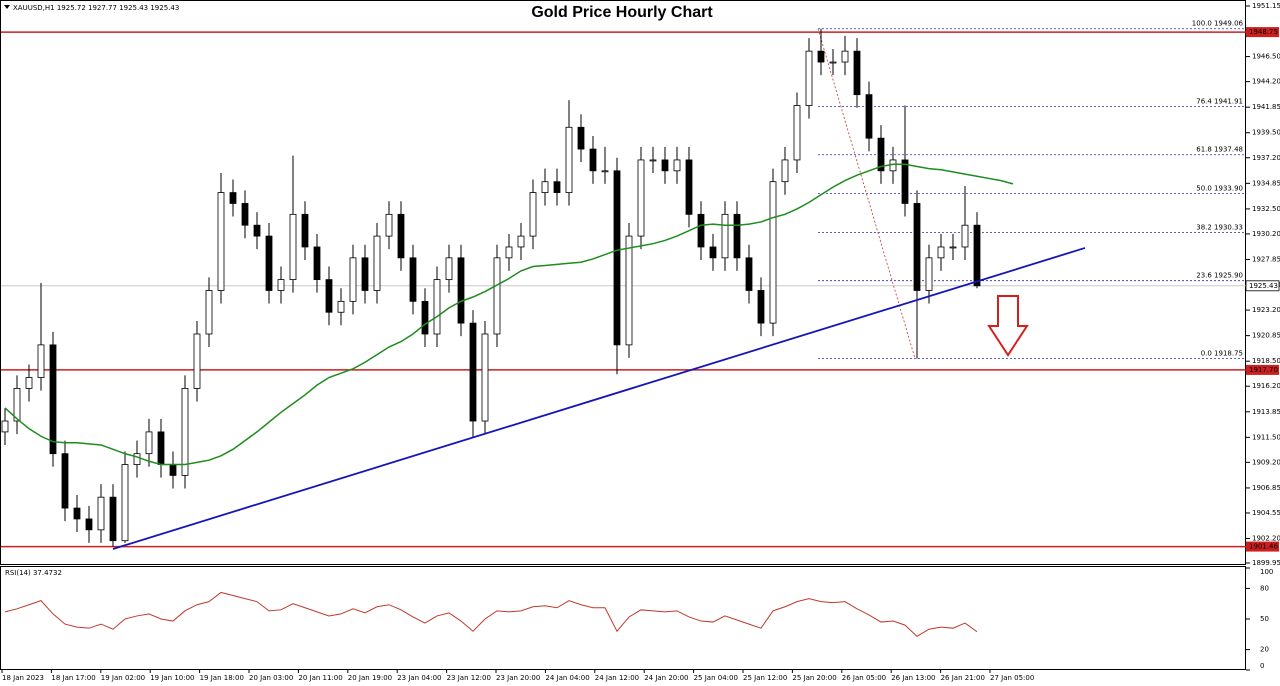 The image size is (1280, 686). What do you see at coordinates (491, 614) in the screenshot?
I see `rsi-line` at bounding box center [491, 614].